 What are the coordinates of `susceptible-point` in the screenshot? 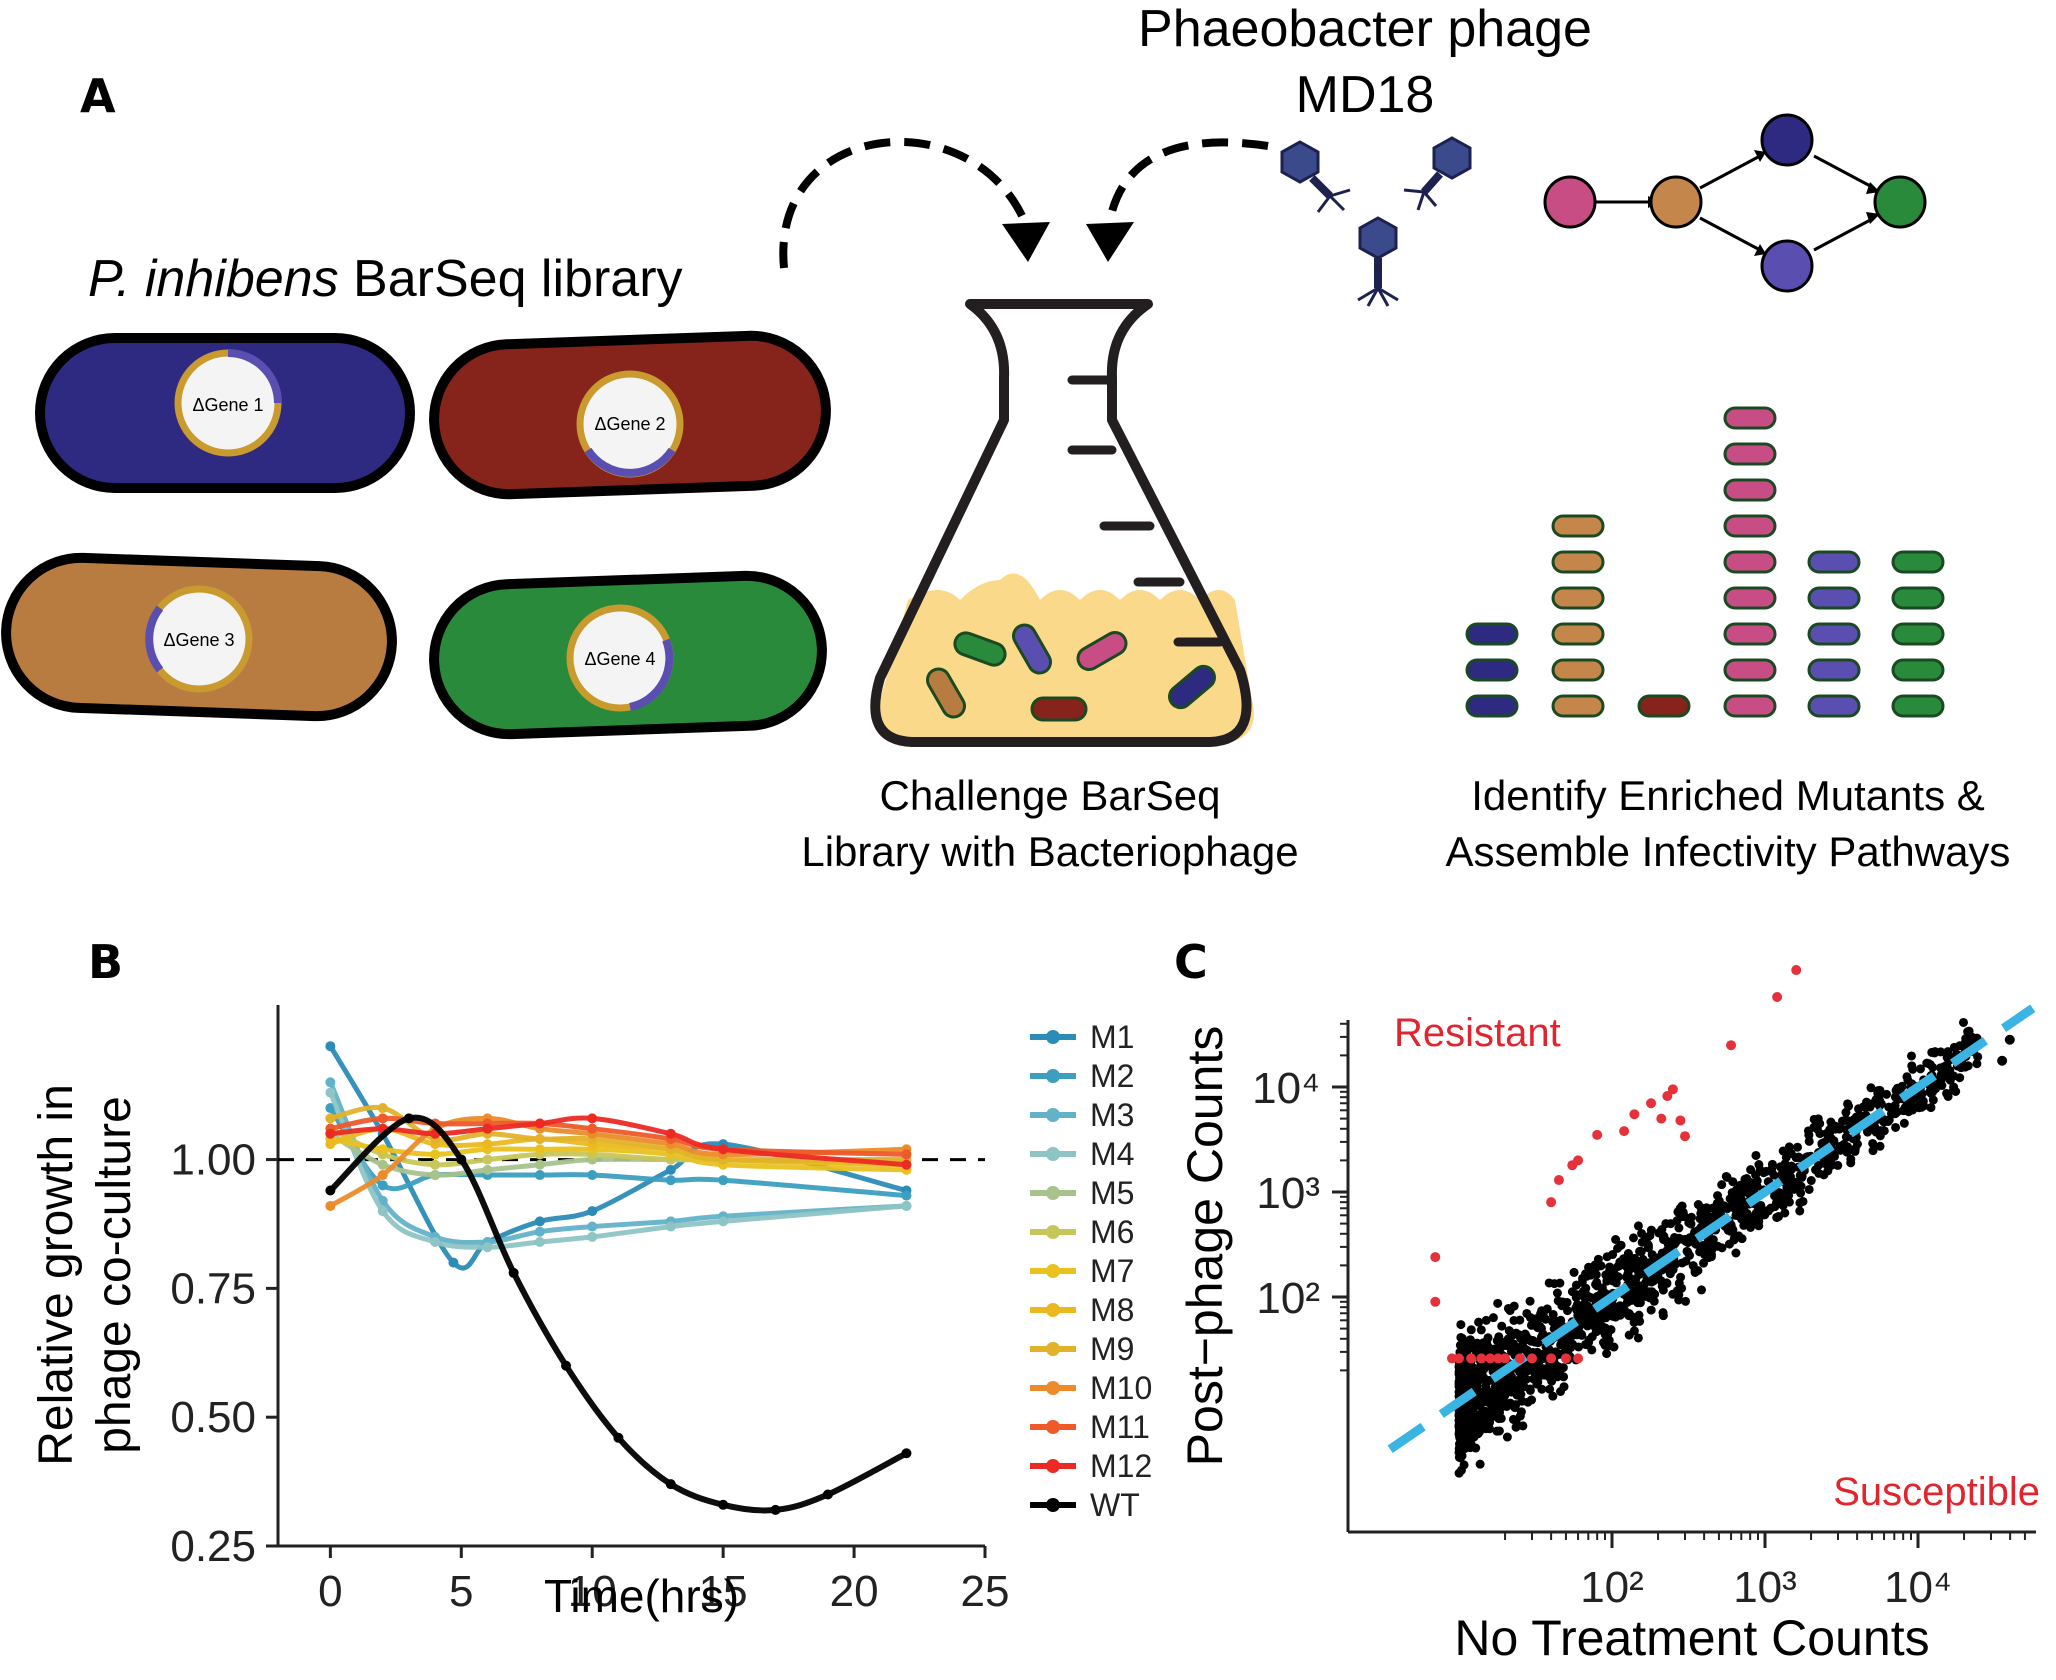 It's located at (1498, 1358).